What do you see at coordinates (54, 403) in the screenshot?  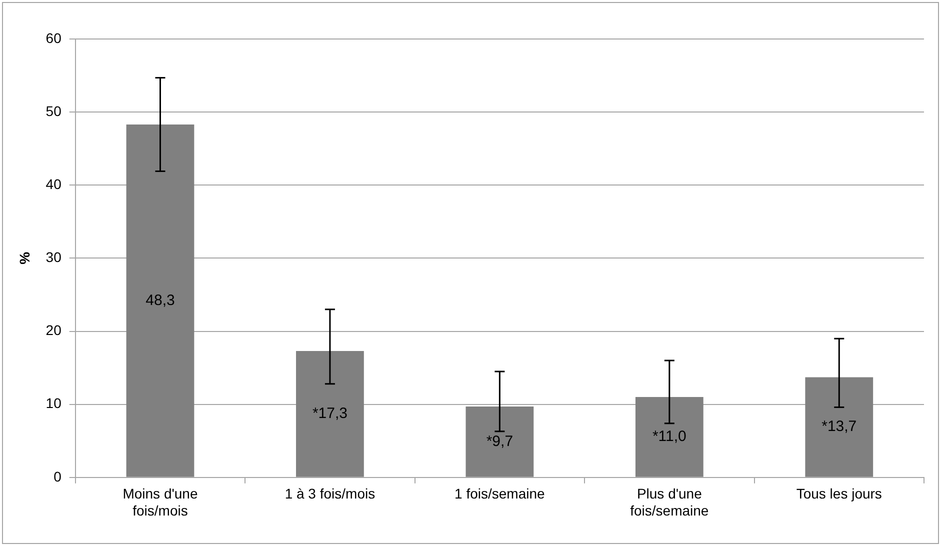 I see `y-tick-label: 10` at bounding box center [54, 403].